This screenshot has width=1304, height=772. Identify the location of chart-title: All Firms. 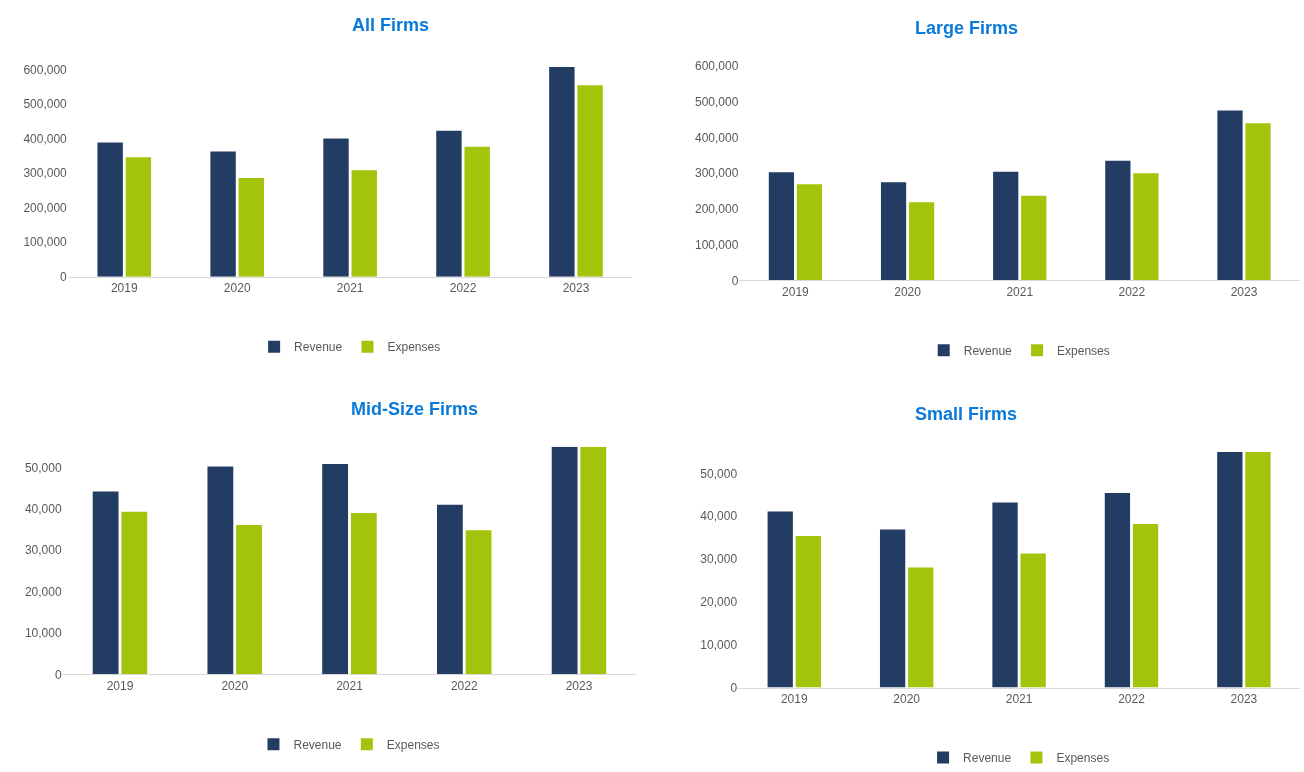
(391, 25).